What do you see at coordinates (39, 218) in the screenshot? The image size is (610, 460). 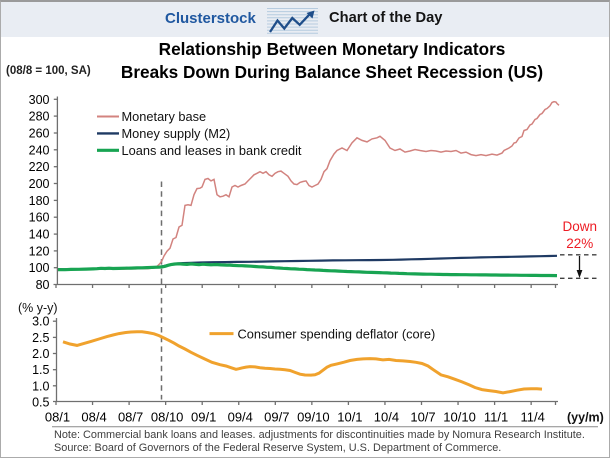 I see `svg-text: 160` at bounding box center [39, 218].